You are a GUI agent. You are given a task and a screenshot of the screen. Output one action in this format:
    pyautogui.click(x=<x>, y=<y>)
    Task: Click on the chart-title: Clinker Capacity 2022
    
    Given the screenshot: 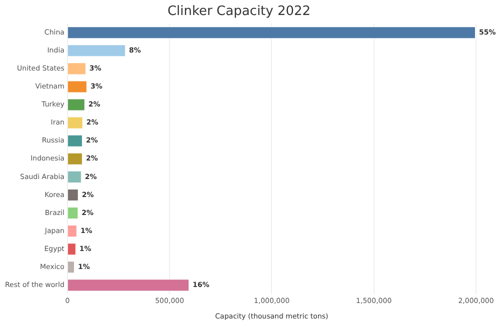 What is the action you would take?
    pyautogui.click(x=239, y=12)
    